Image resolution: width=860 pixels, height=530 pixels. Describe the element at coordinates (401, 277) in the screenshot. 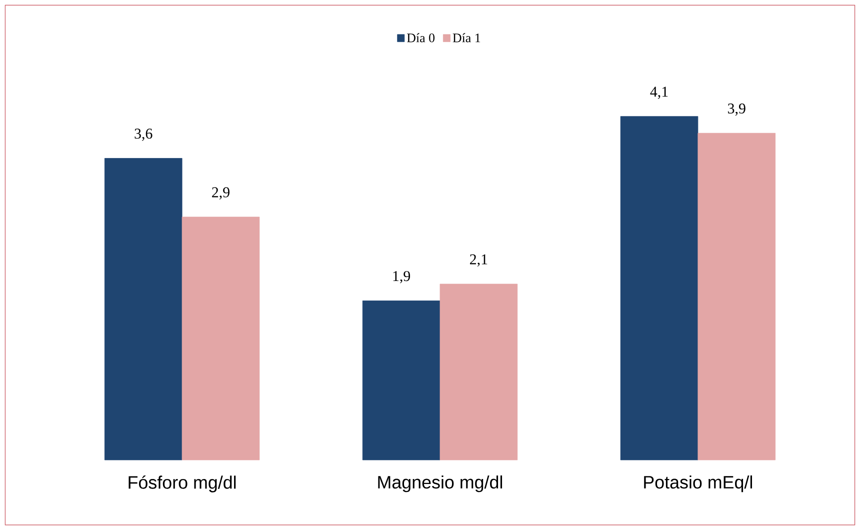

I see `data-label: 1,9` at that location.